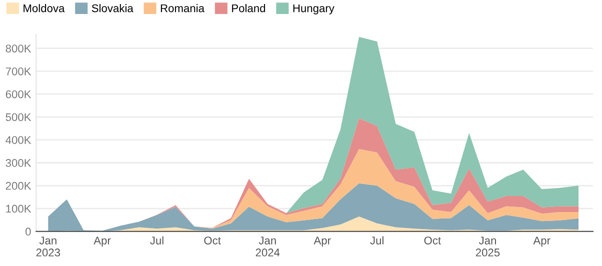 The width and height of the screenshot is (602, 266). What do you see at coordinates (19, 140) in the screenshot?
I see `y-tick-label: 400K` at bounding box center [19, 140].